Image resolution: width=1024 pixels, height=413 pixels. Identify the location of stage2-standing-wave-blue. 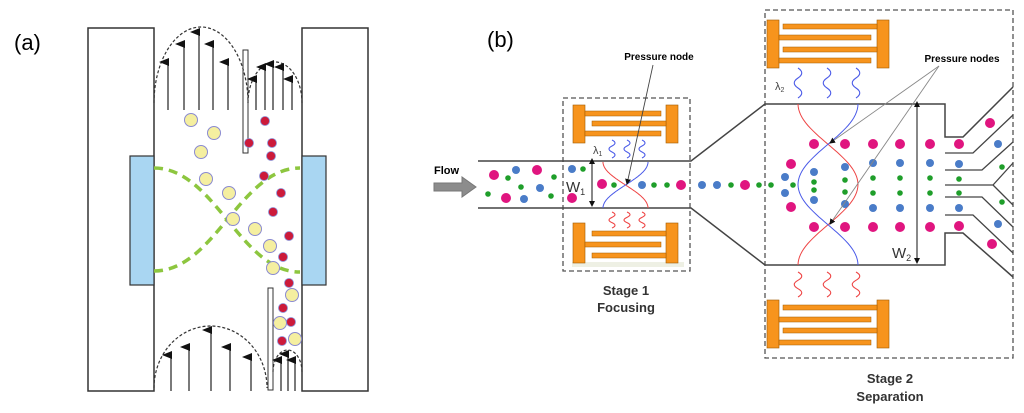
(828, 184).